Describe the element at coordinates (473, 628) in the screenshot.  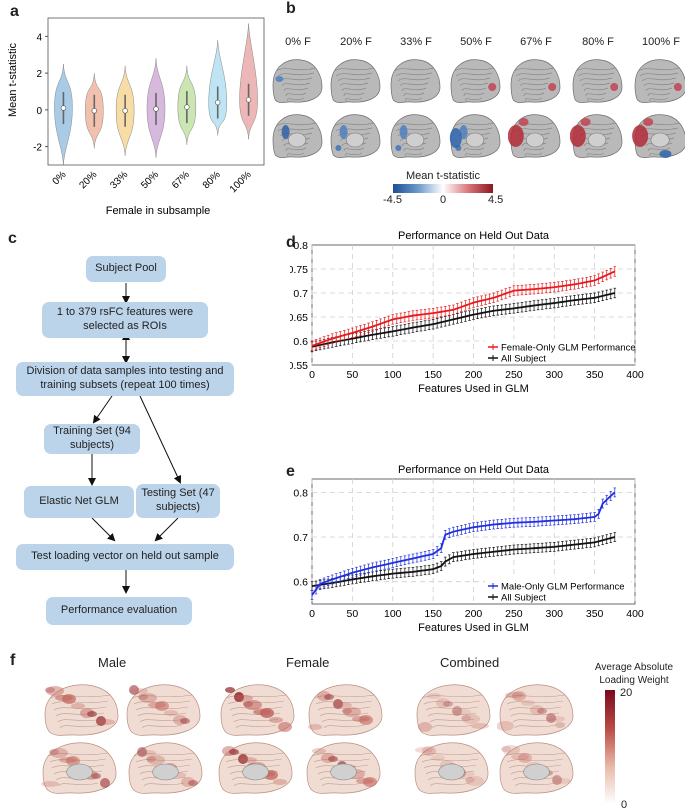
I see `chart-xlabel: Features Used in GLM` at that location.